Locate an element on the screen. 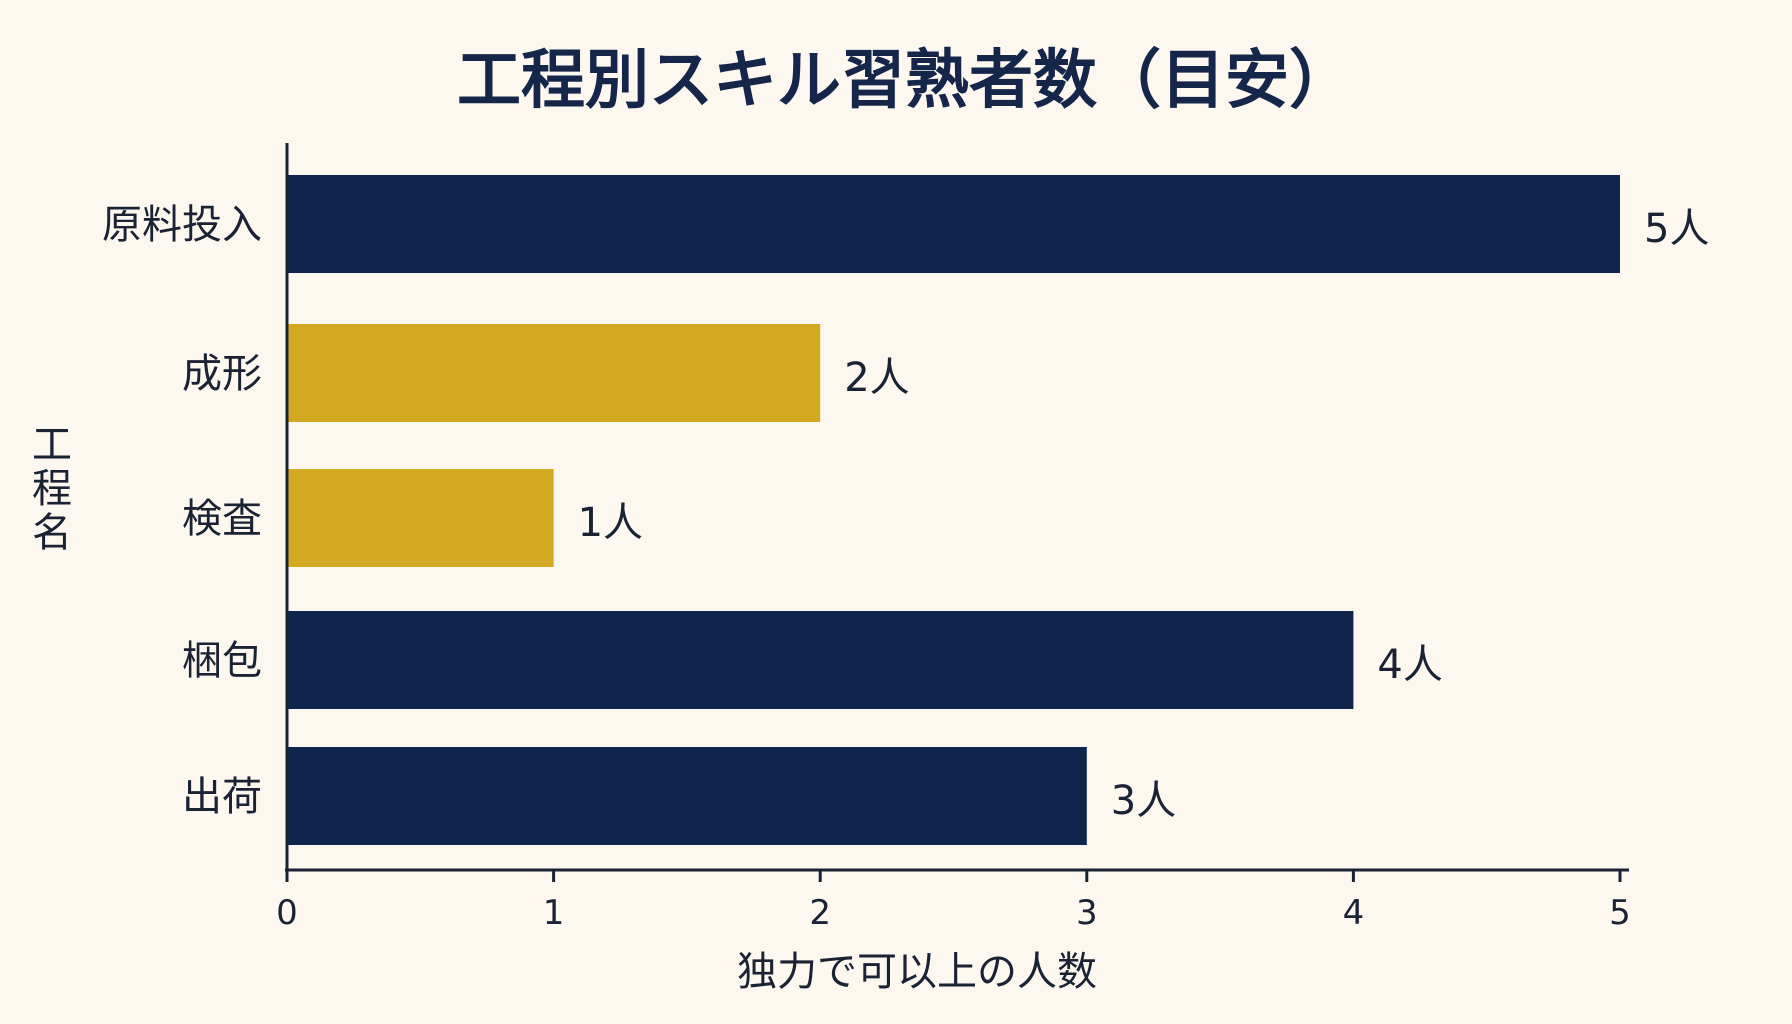 The width and height of the screenshot is (1792, 1024). data-label: 5人 is located at coordinates (1676, 229).